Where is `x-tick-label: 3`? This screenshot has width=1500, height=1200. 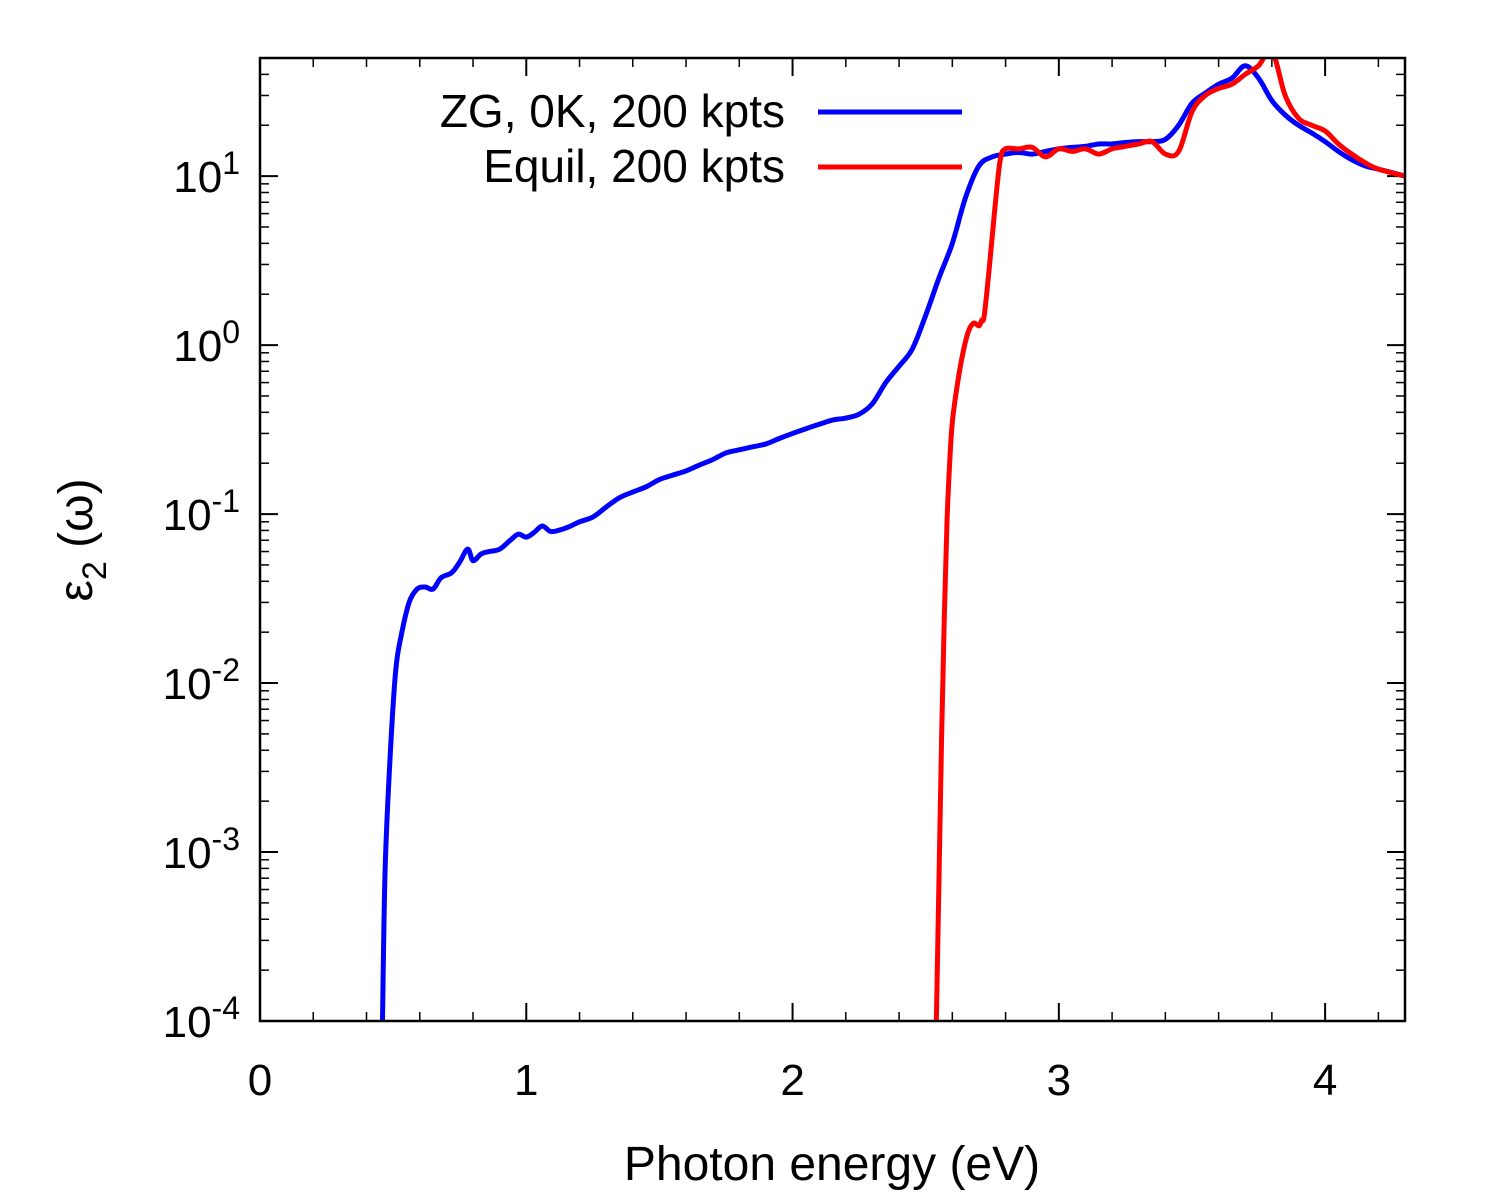 x-tick-label: 3 is located at coordinates (1059, 1080).